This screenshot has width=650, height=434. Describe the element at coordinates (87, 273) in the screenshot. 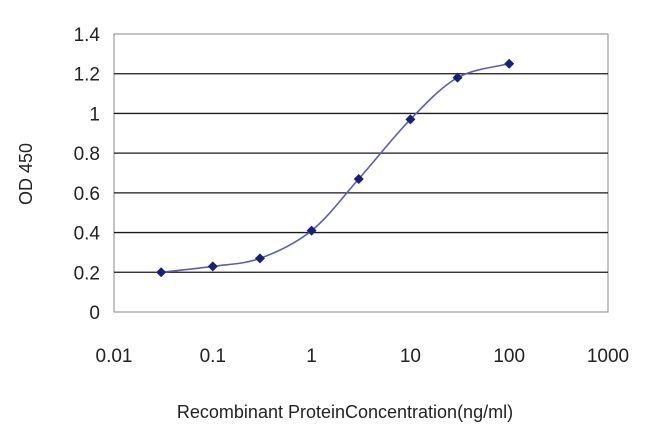

I see `y-tick-label: 0.2` at that location.